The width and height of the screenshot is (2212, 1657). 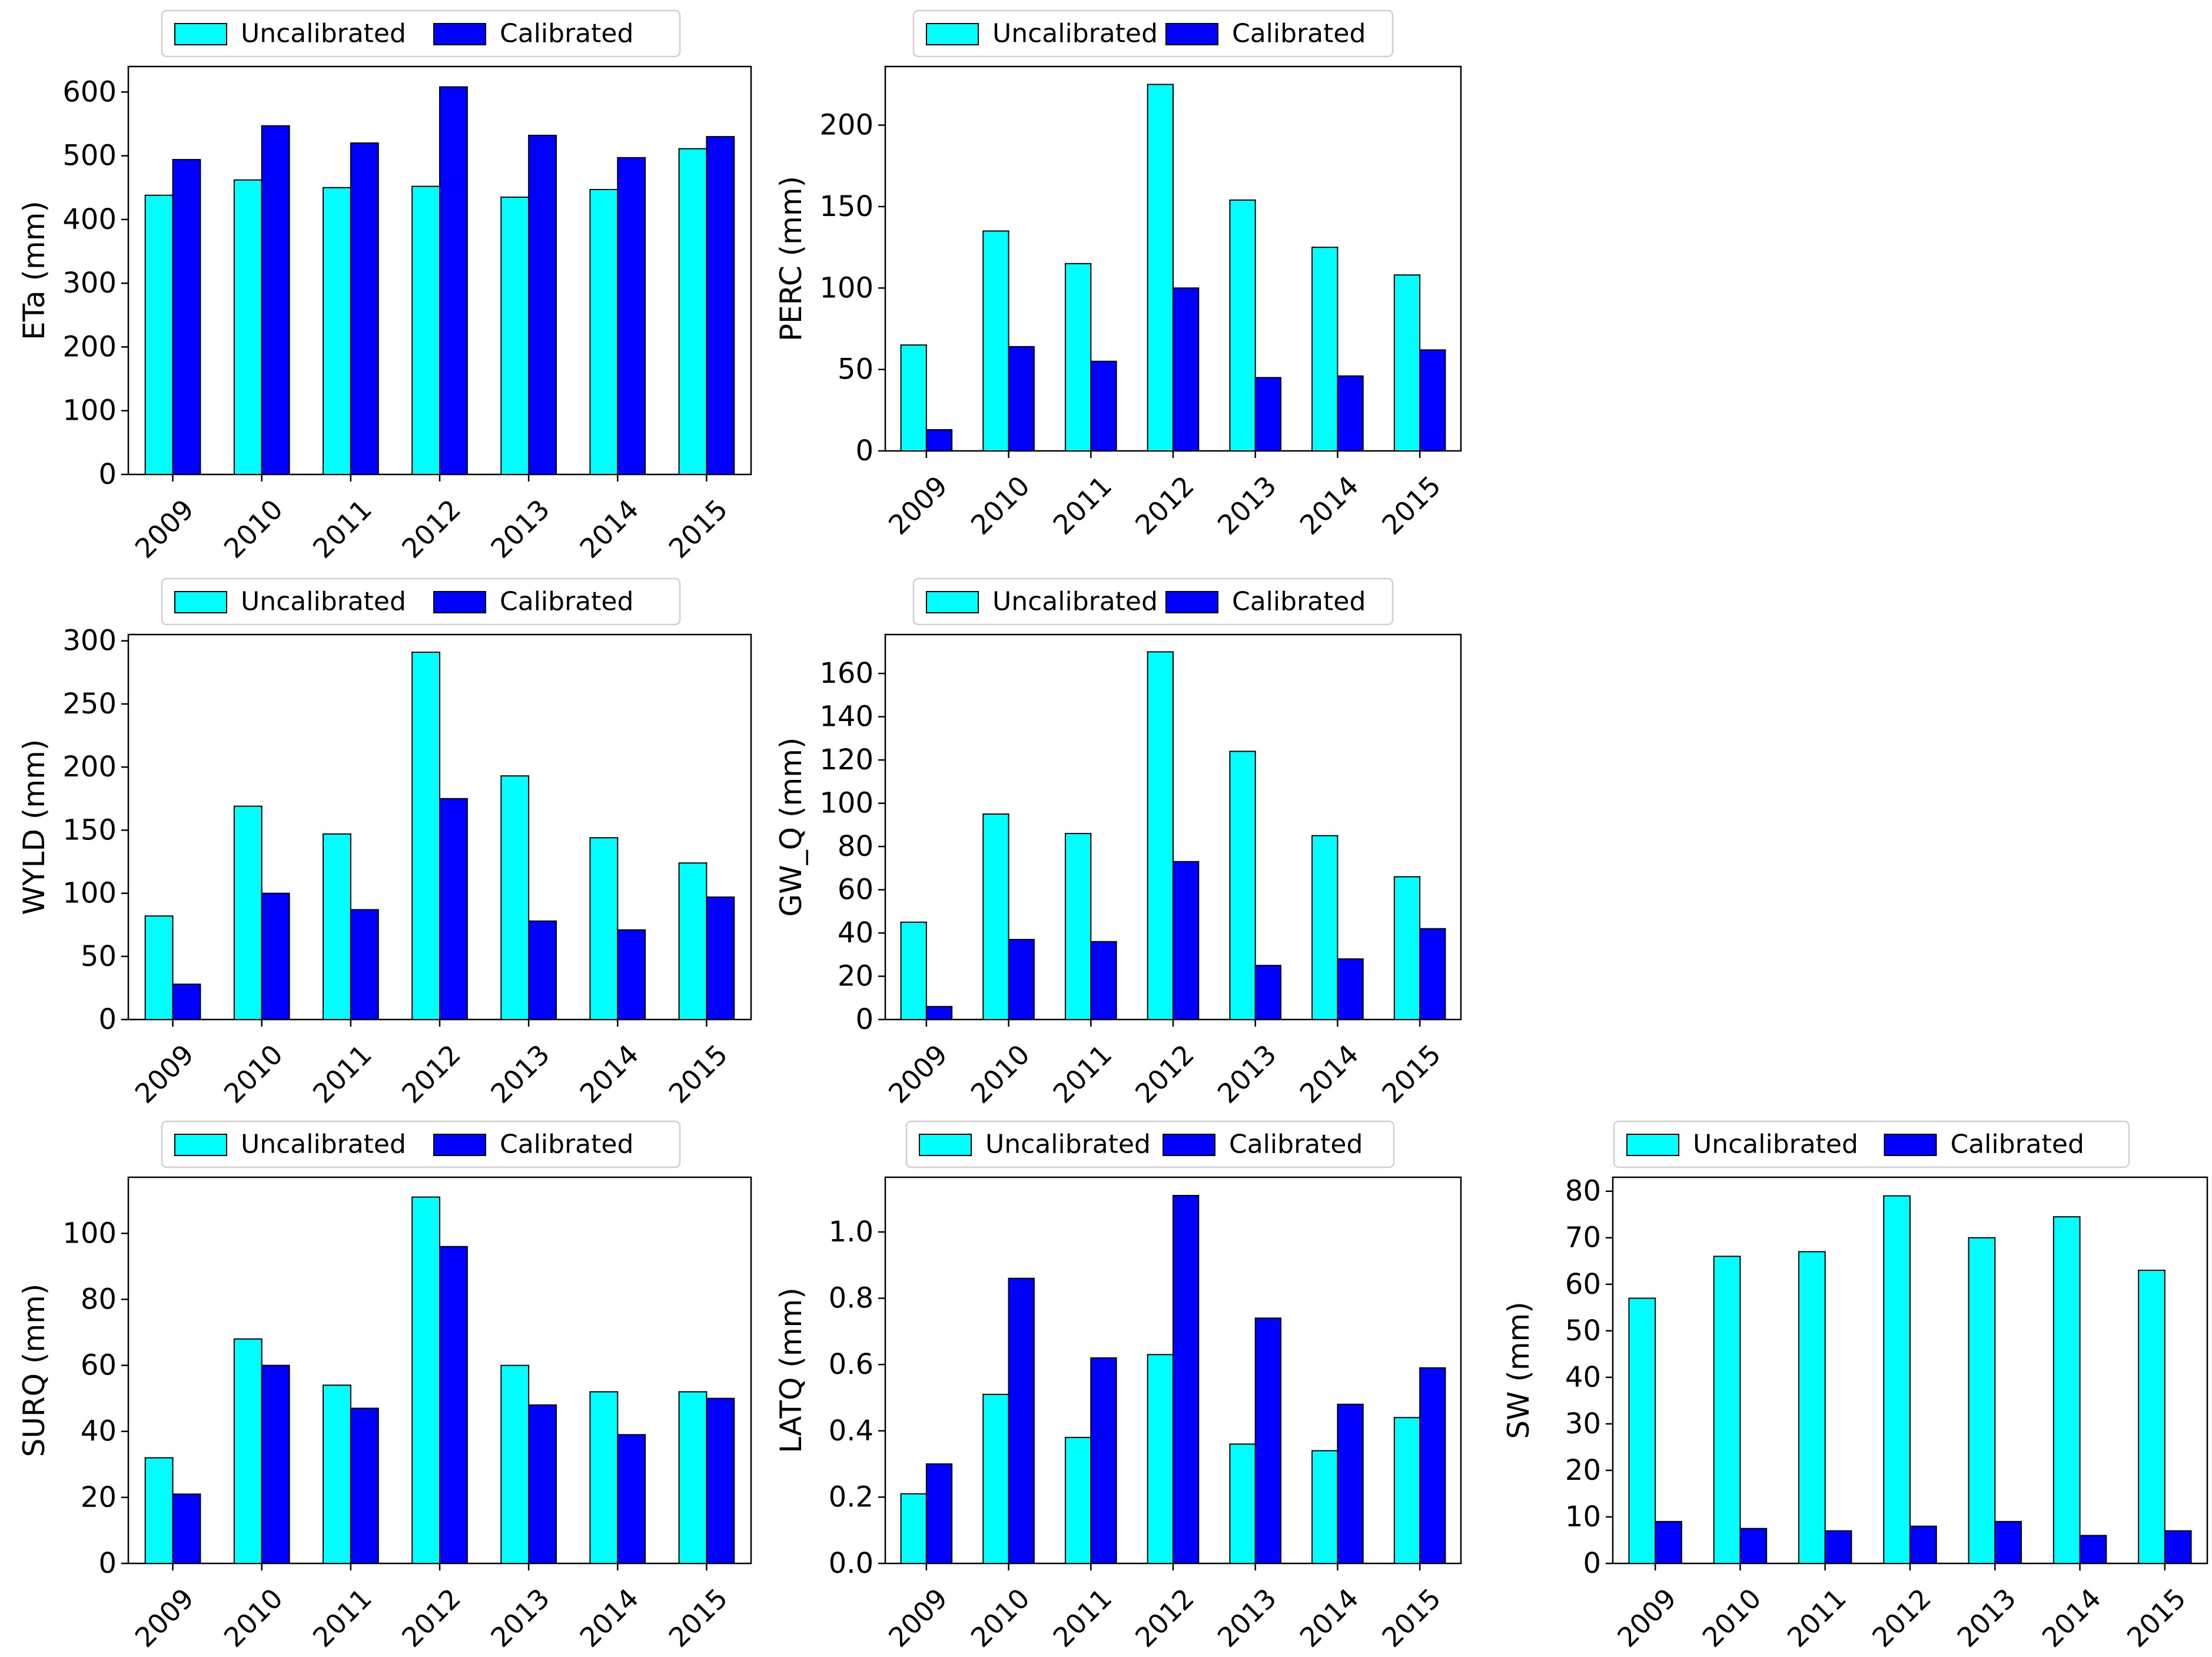 I want to click on y-tick-label: 20, so click(x=855, y=977).